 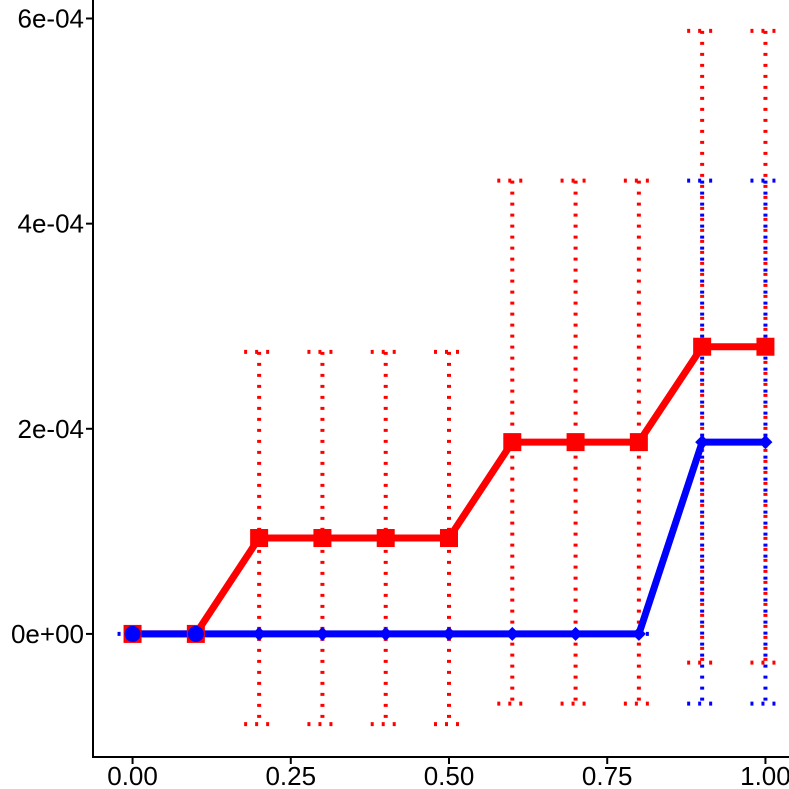 I want to click on y-tick-label: 4e-04, so click(x=51, y=224).